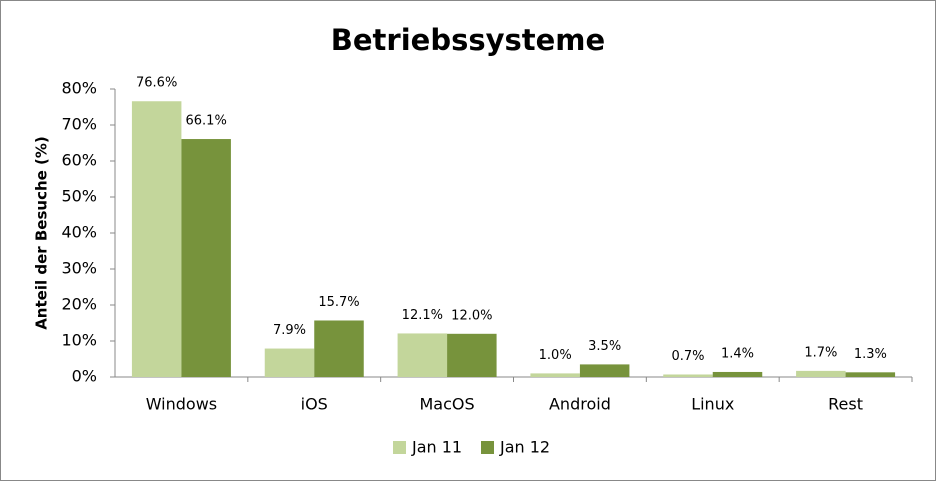  What do you see at coordinates (555, 355) in the screenshot?
I see `value-label: 1.0%` at bounding box center [555, 355].